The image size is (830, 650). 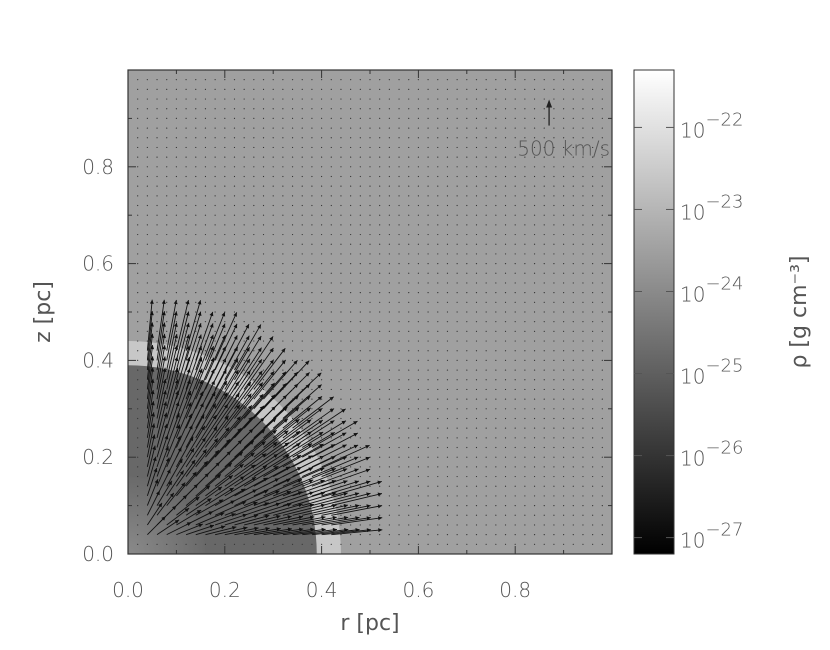 What do you see at coordinates (321, 590) in the screenshot?
I see `x-tick-labels: 0.0 0.2 0.4 0.6 0.8` at bounding box center [321, 590].